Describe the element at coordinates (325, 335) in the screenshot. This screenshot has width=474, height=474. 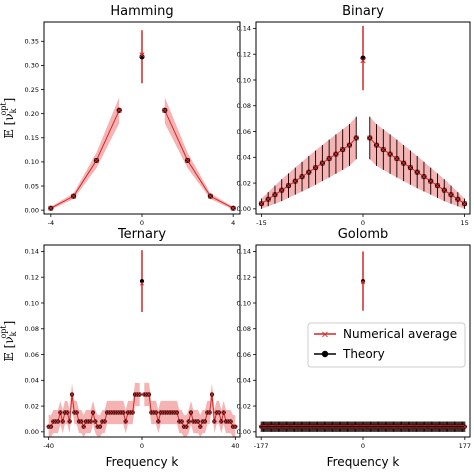
I see `legend-numerical-marker: ×` at that location.